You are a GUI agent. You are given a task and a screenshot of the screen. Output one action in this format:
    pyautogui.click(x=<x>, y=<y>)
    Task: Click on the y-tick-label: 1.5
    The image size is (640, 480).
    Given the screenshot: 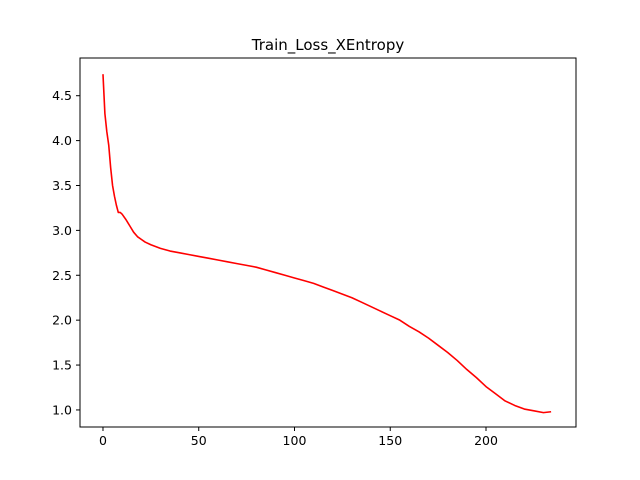 What is the action you would take?
    pyautogui.click(x=62, y=365)
    